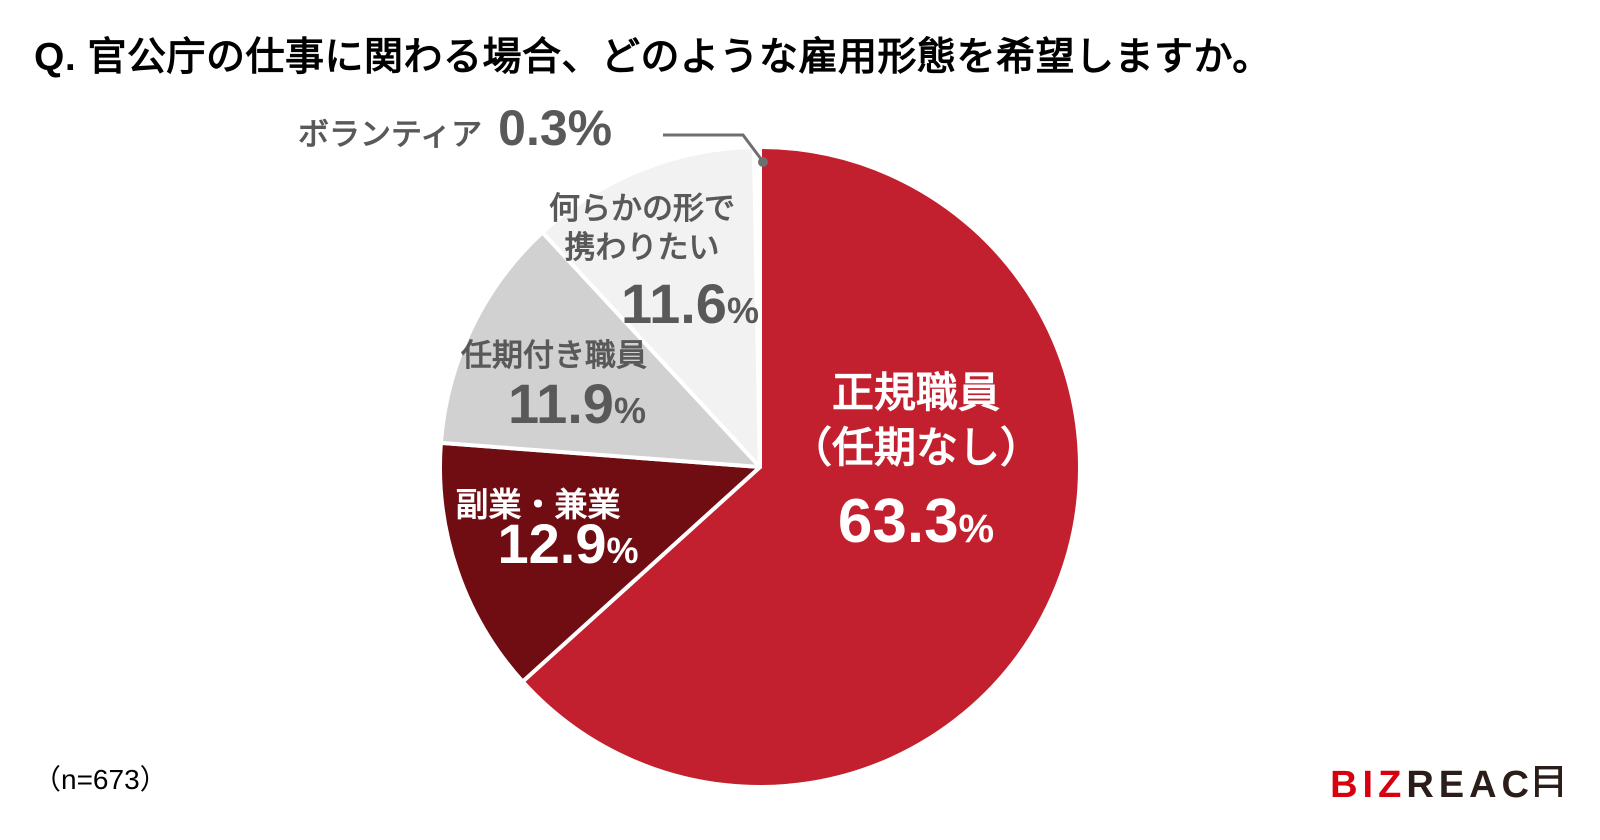 Image resolution: width=1600 pixels, height=840 pixels. Describe the element at coordinates (642, 247) in the screenshot. I see `label-other-form-line2: 携わりたい` at that location.